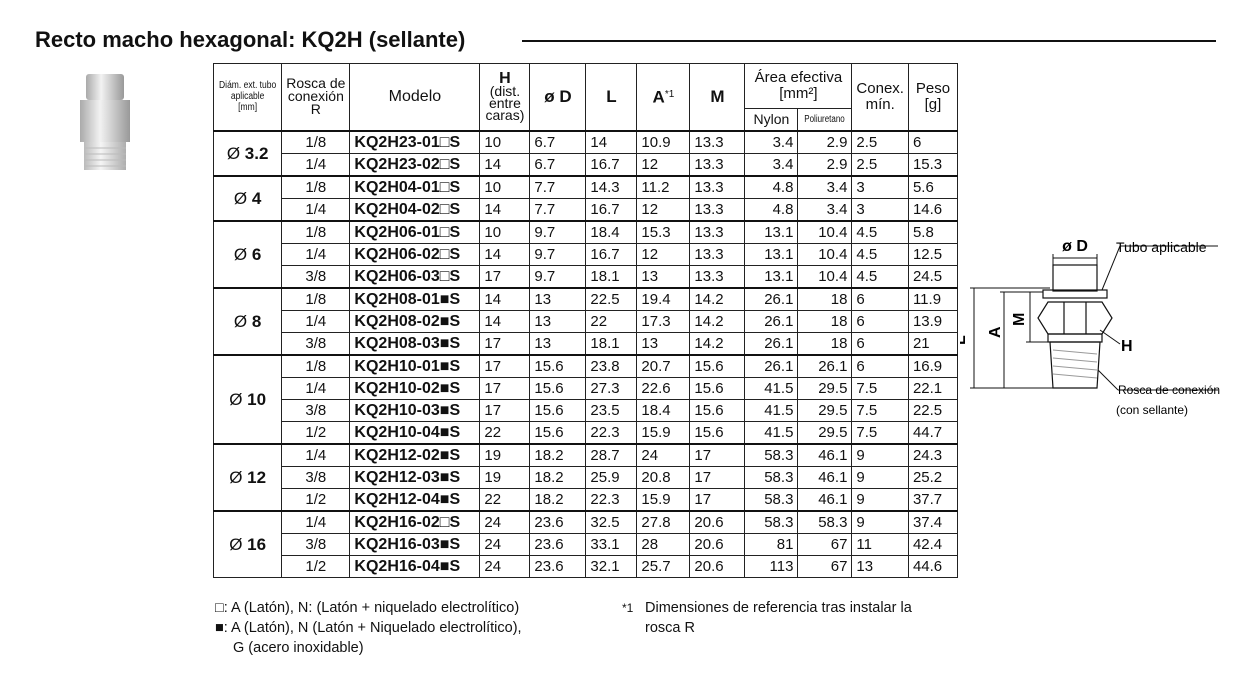 The height and width of the screenshot is (677, 1259). Describe the element at coordinates (869, 41) in the screenshot. I see `title-rule` at that location.